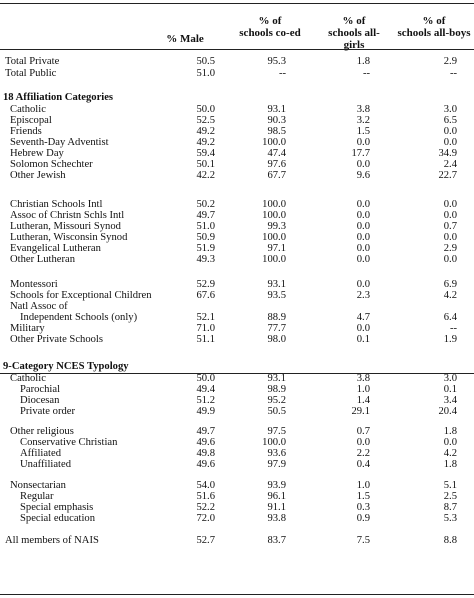 This screenshot has width=474, height=598. Describe the element at coordinates (237, 378) in the screenshot. I see `table-row: Catholic 50.0 93.1 3.8 3.0` at that location.